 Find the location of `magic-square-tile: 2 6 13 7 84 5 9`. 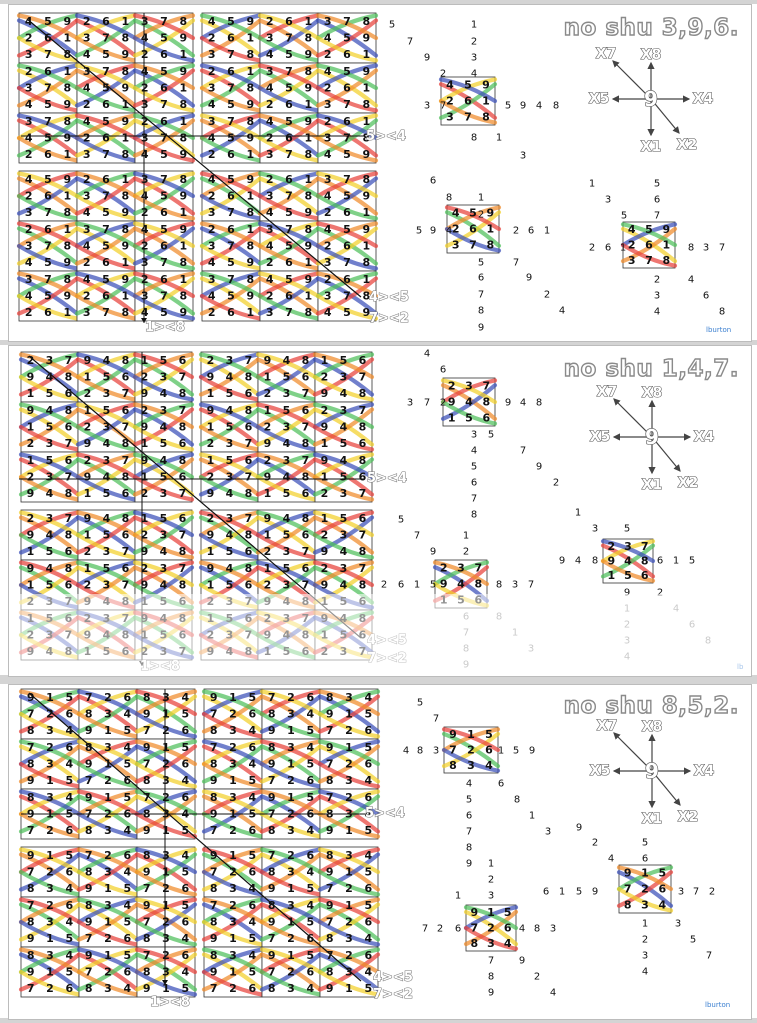

magic-square-tile: 2 6 13 7 84 5 9 is located at coordinates (48, 246).